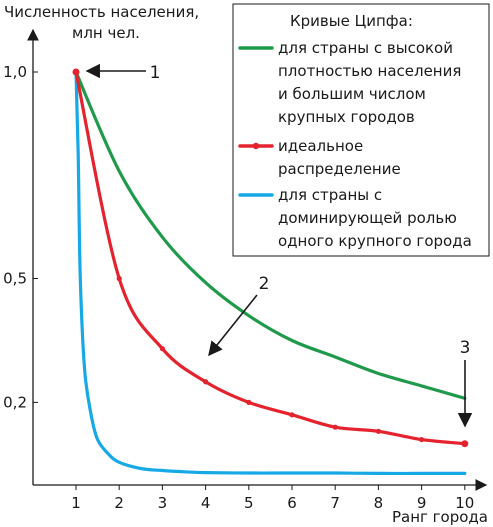 The width and height of the screenshot is (493, 527). I want to click on legend-swatch-marker, so click(256, 146).